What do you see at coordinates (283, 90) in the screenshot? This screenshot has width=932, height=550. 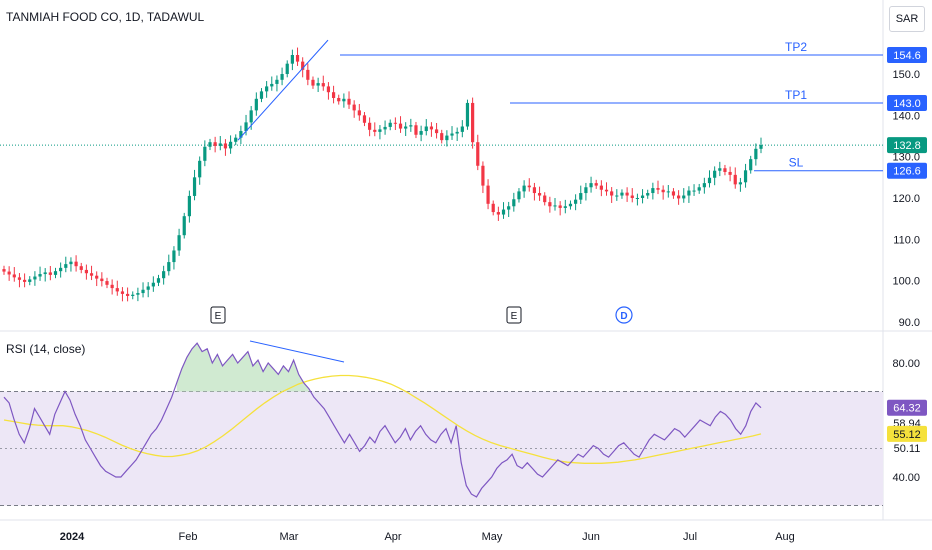 I see `trend-line` at bounding box center [283, 90].